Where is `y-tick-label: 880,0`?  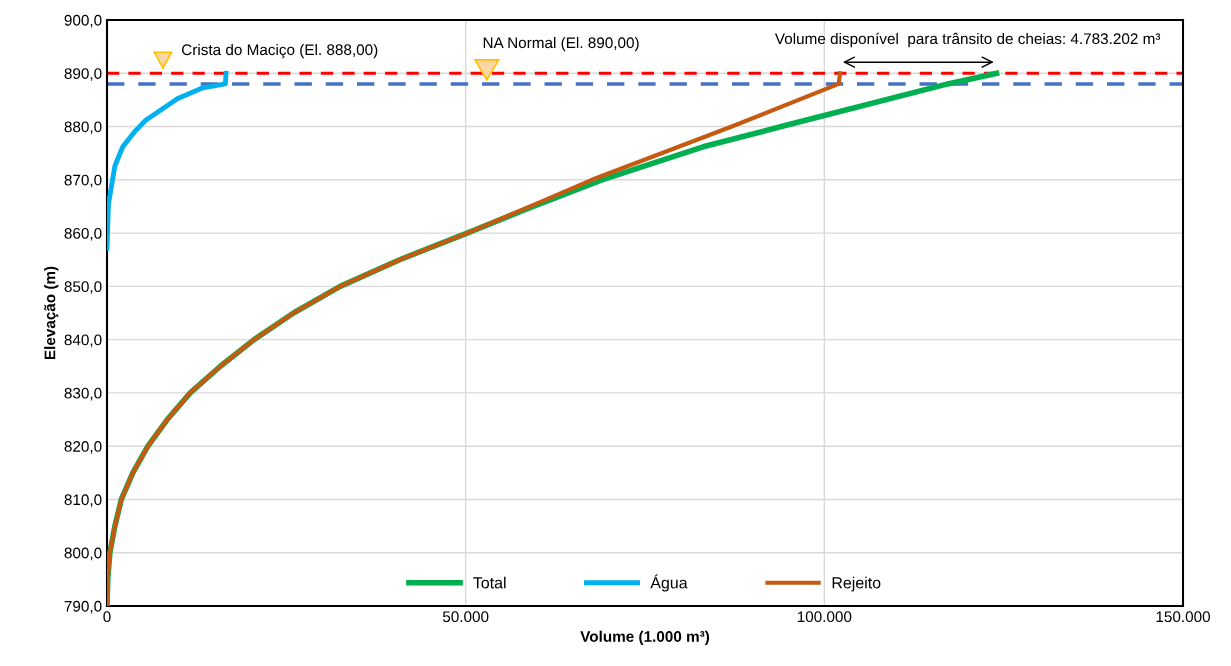 y-tick-label: 880,0 is located at coordinates (83, 128).